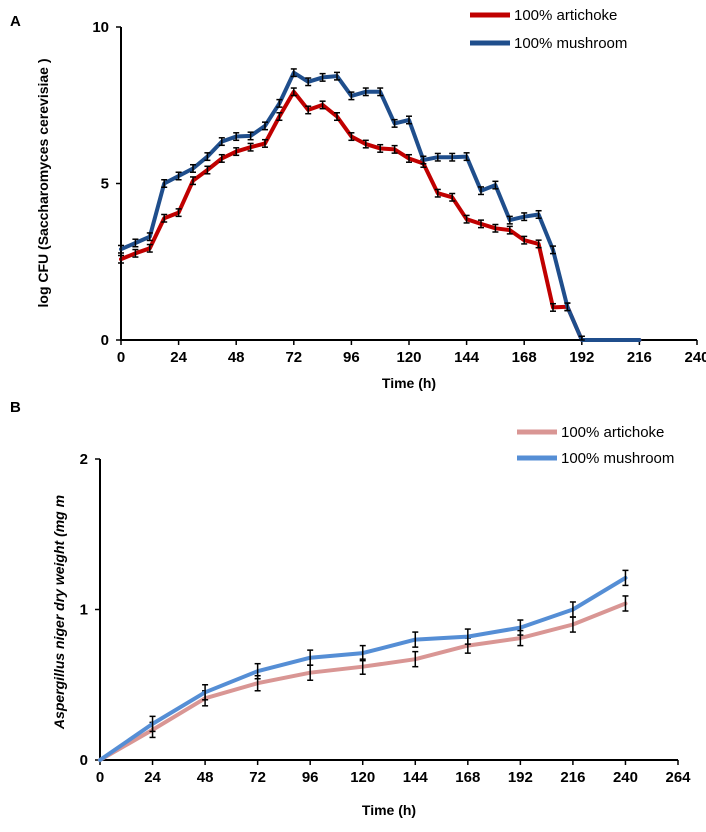  Describe the element at coordinates (100, 27) in the screenshot. I see `y-tick-label: 10` at that location.